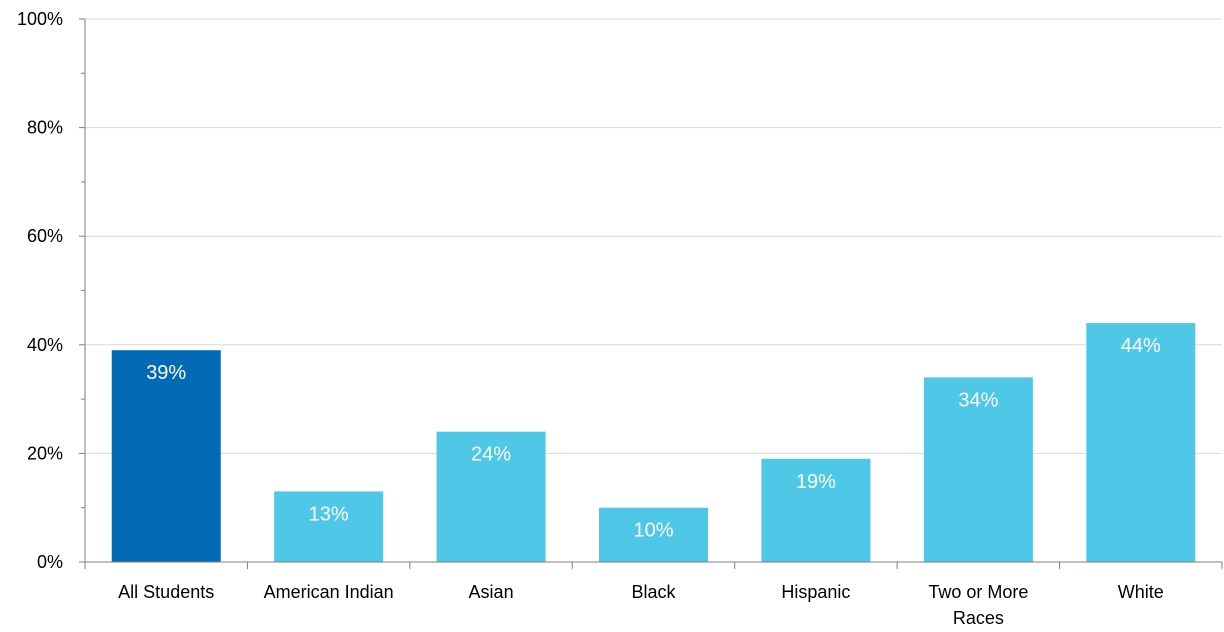 Image resolution: width=1224 pixels, height=632 pixels. I want to click on data-label: 34%, so click(978, 400).